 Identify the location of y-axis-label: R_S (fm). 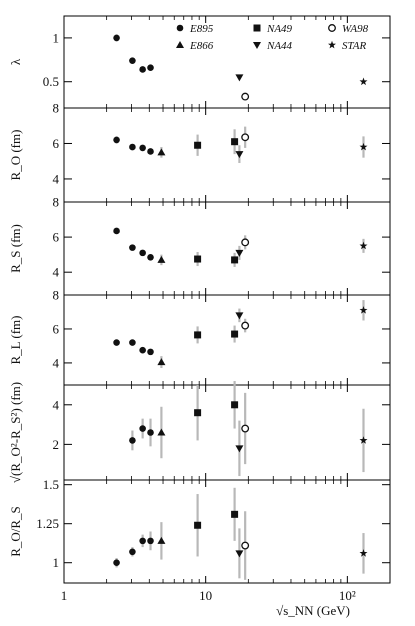
(15, 248).